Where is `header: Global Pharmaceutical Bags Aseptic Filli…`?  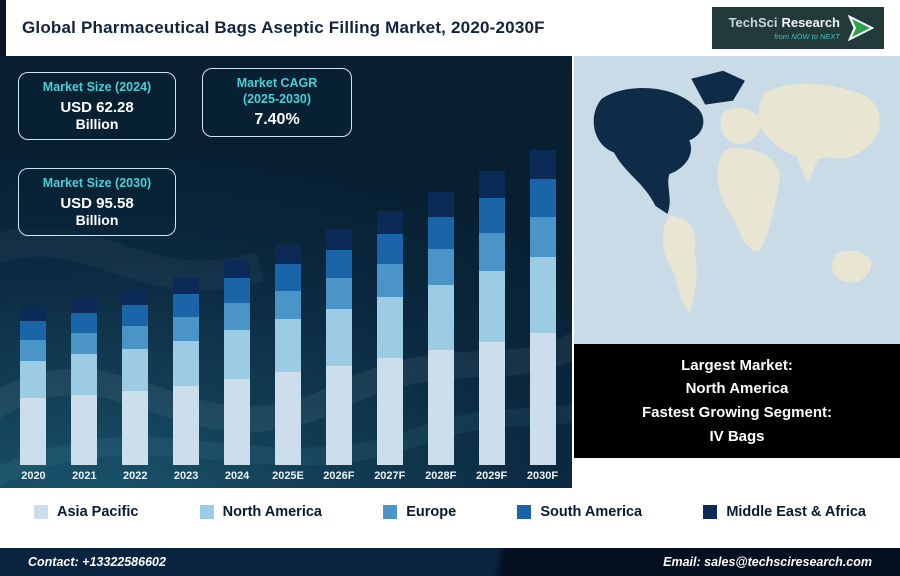
header: Global Pharmaceutical Bags Aseptic Filli… is located at coordinates (450, 28).